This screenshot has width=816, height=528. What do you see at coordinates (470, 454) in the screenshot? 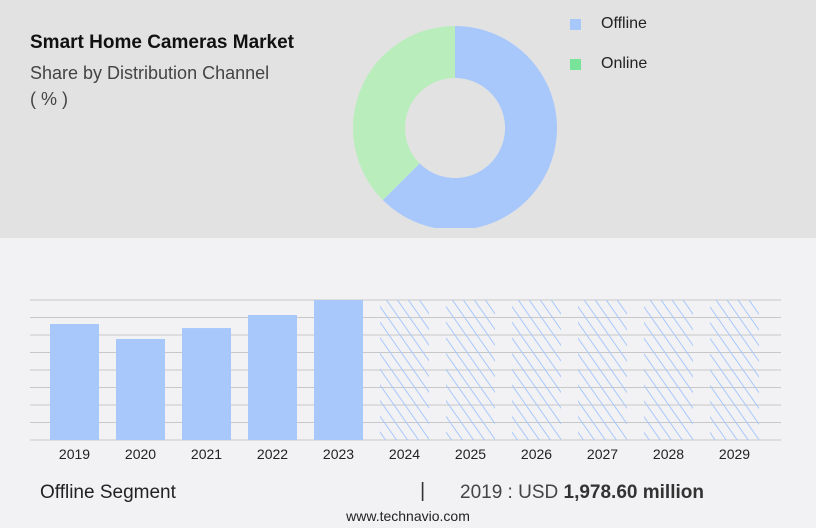
I see `x-tick-label: 2025` at bounding box center [470, 454].